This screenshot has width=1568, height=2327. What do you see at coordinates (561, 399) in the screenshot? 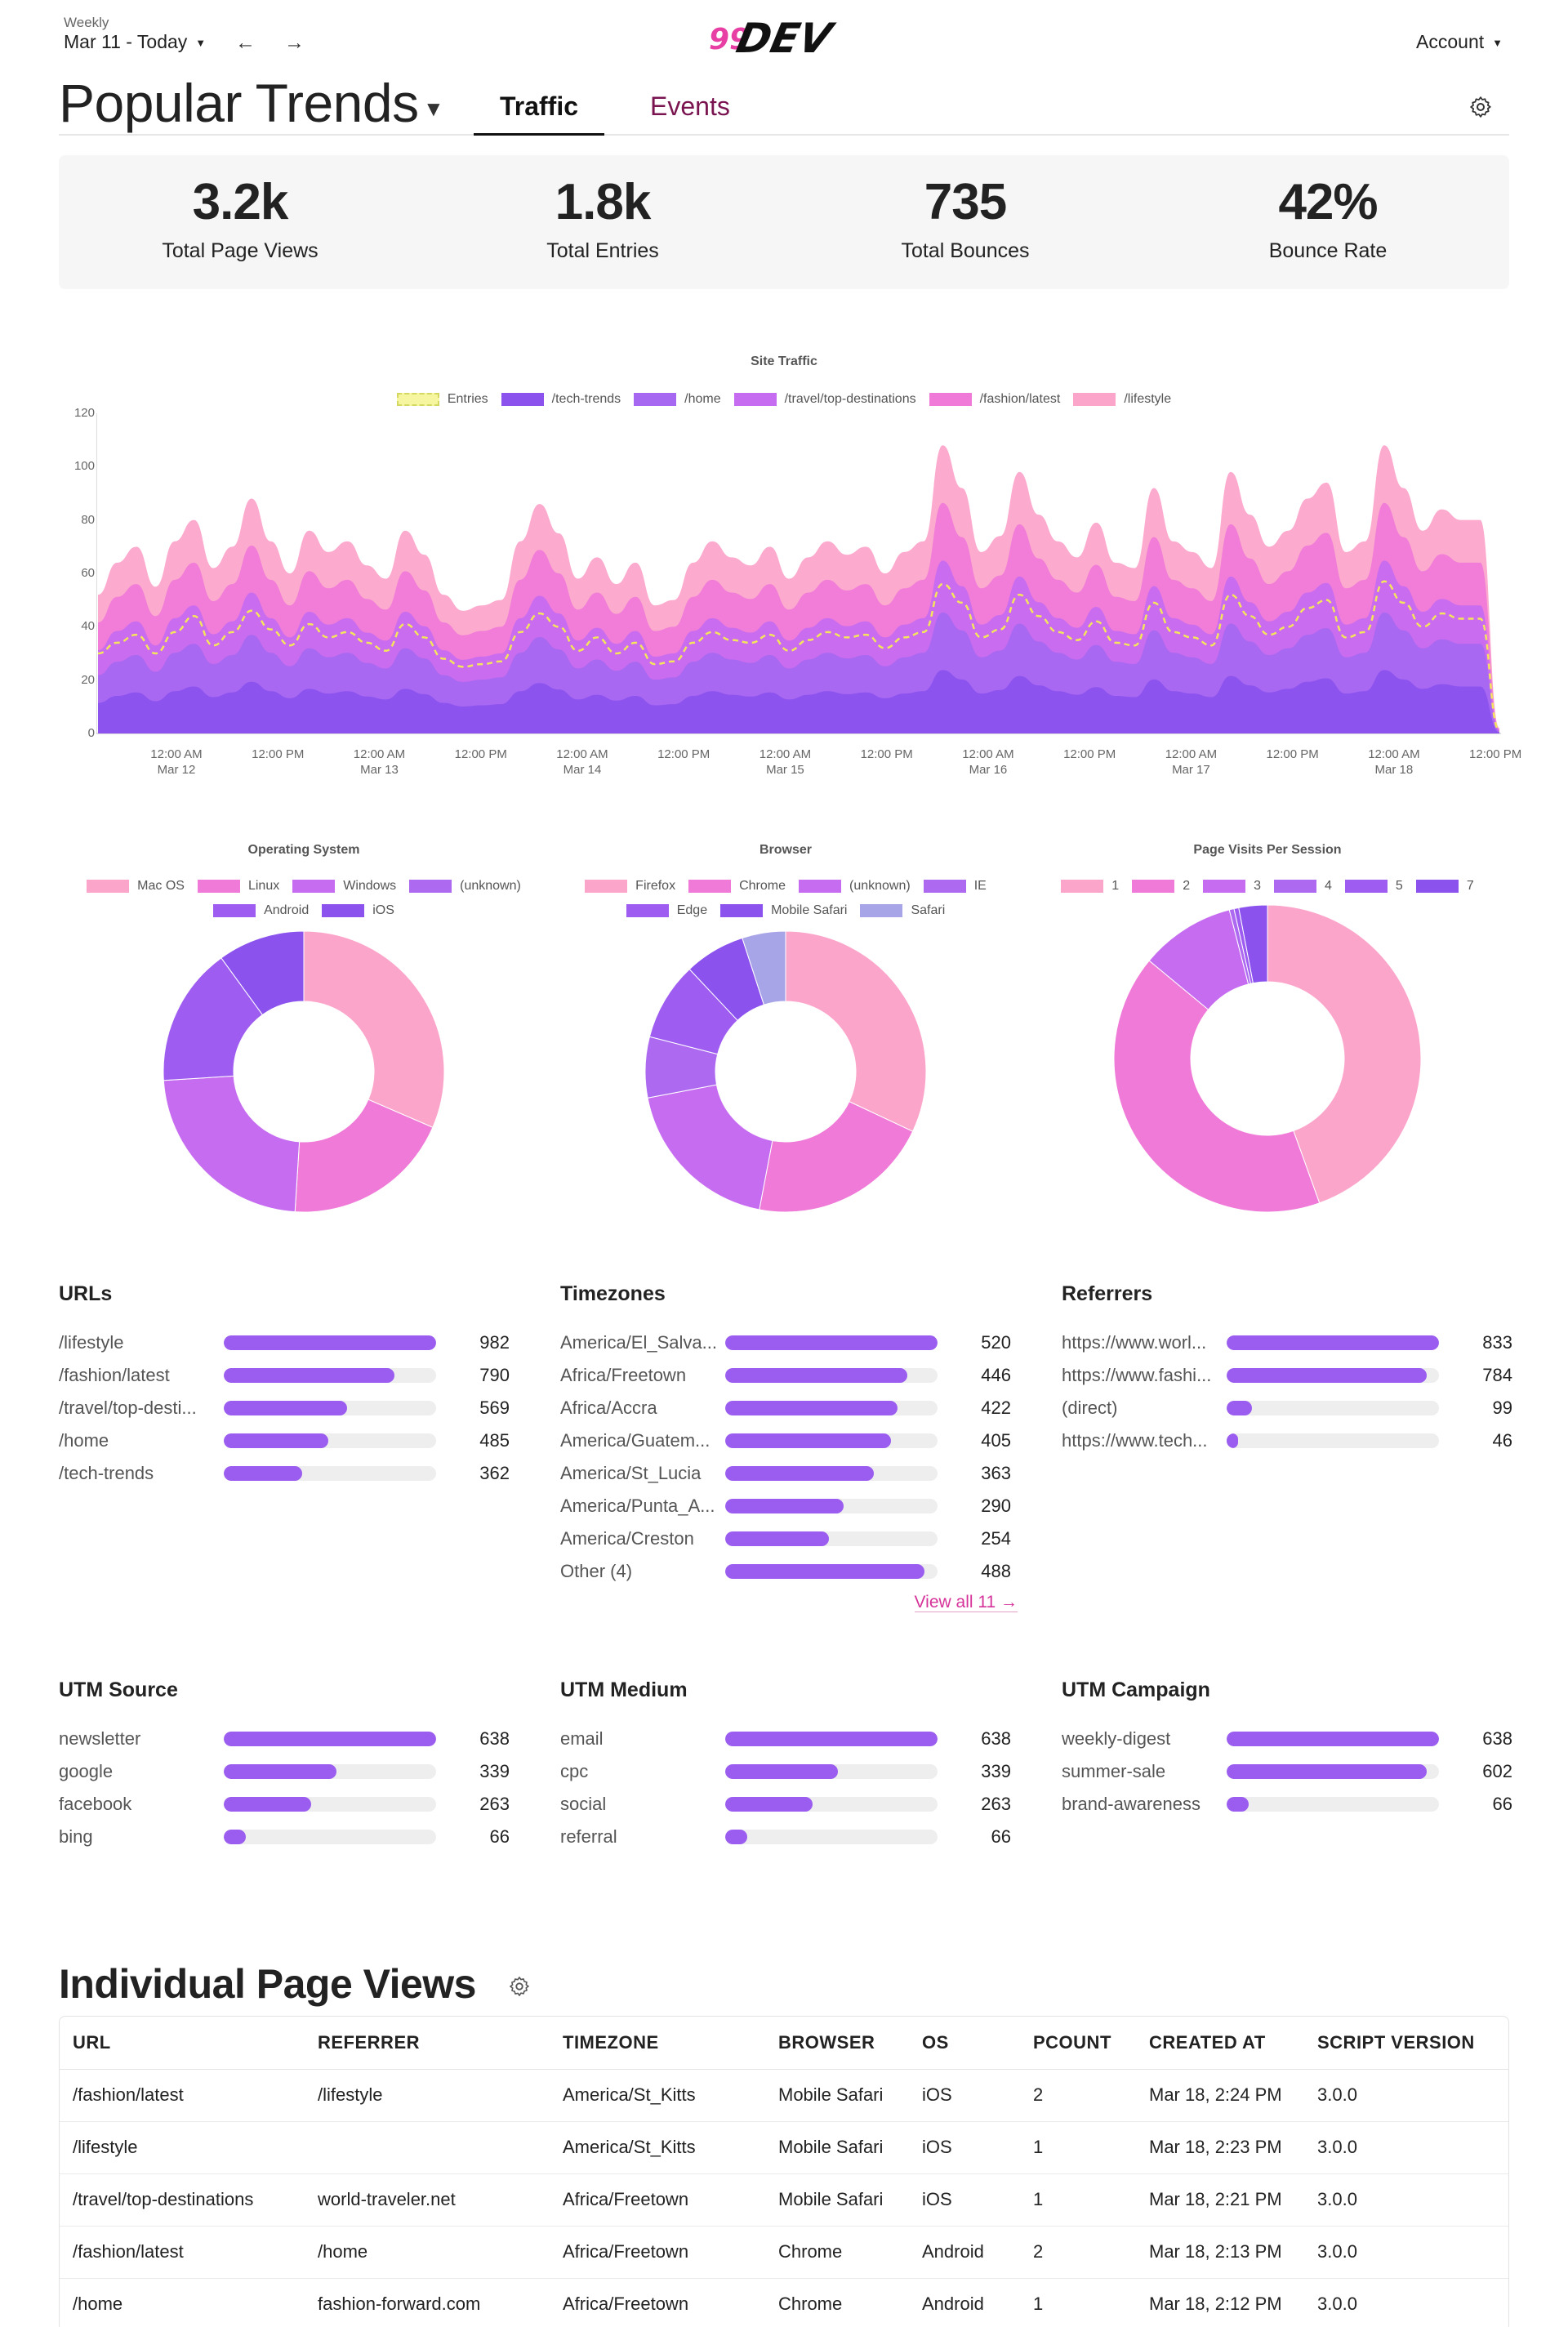
I see `legend-item-tech-trends: /tech-trends` at bounding box center [561, 399].